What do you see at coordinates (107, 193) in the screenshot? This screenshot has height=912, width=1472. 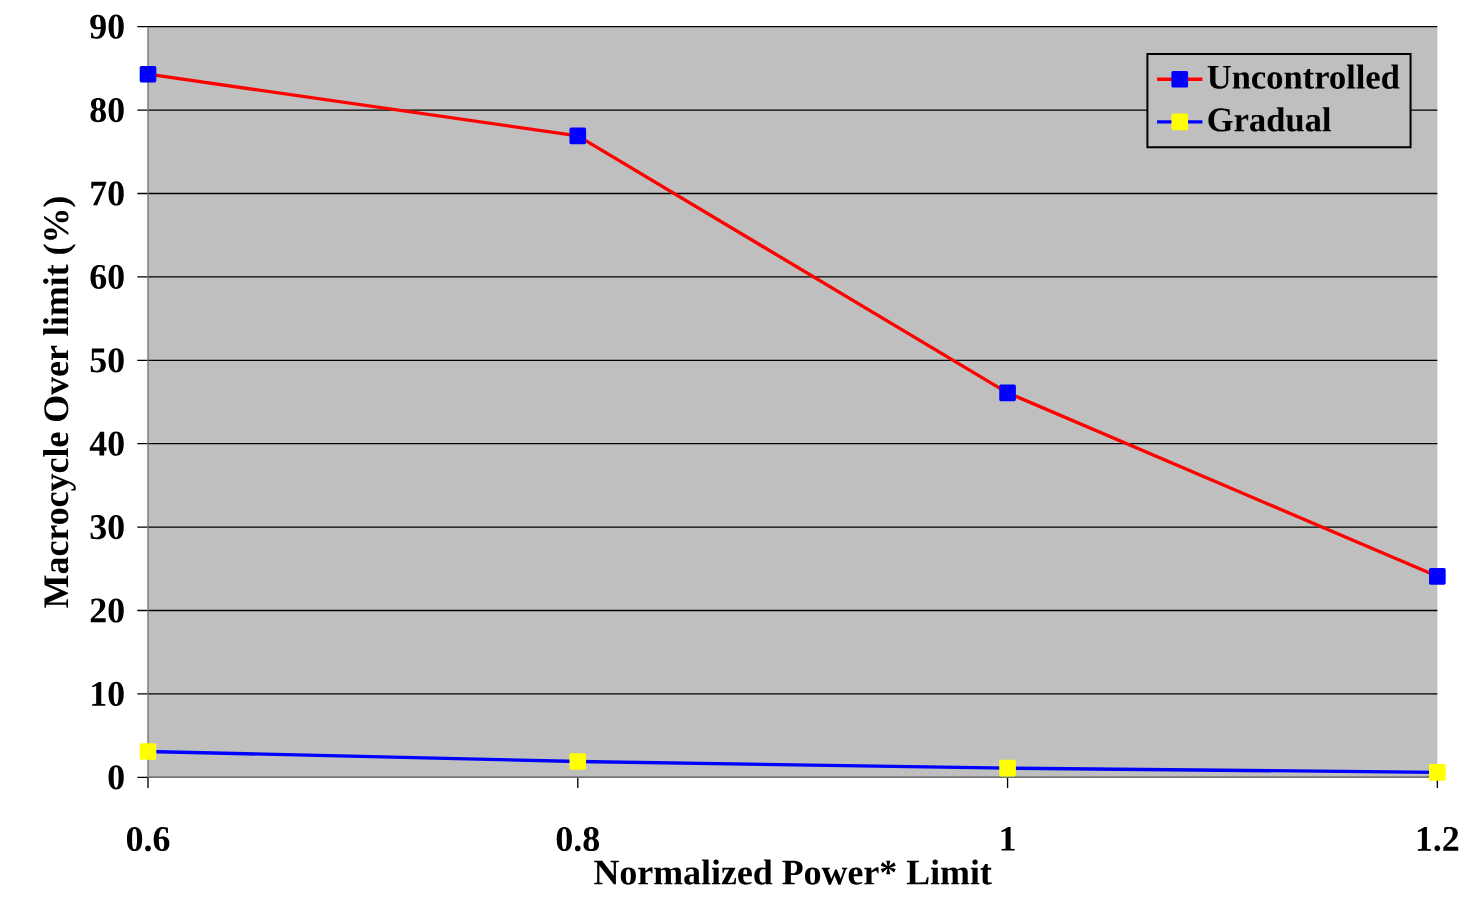 I see `y-tick-label: 70` at bounding box center [107, 193].